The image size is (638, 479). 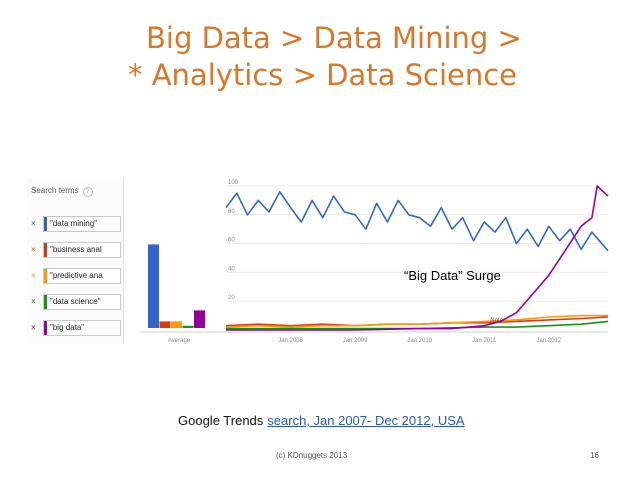 What do you see at coordinates (594, 455) in the screenshot?
I see `slide-number: 16` at bounding box center [594, 455].